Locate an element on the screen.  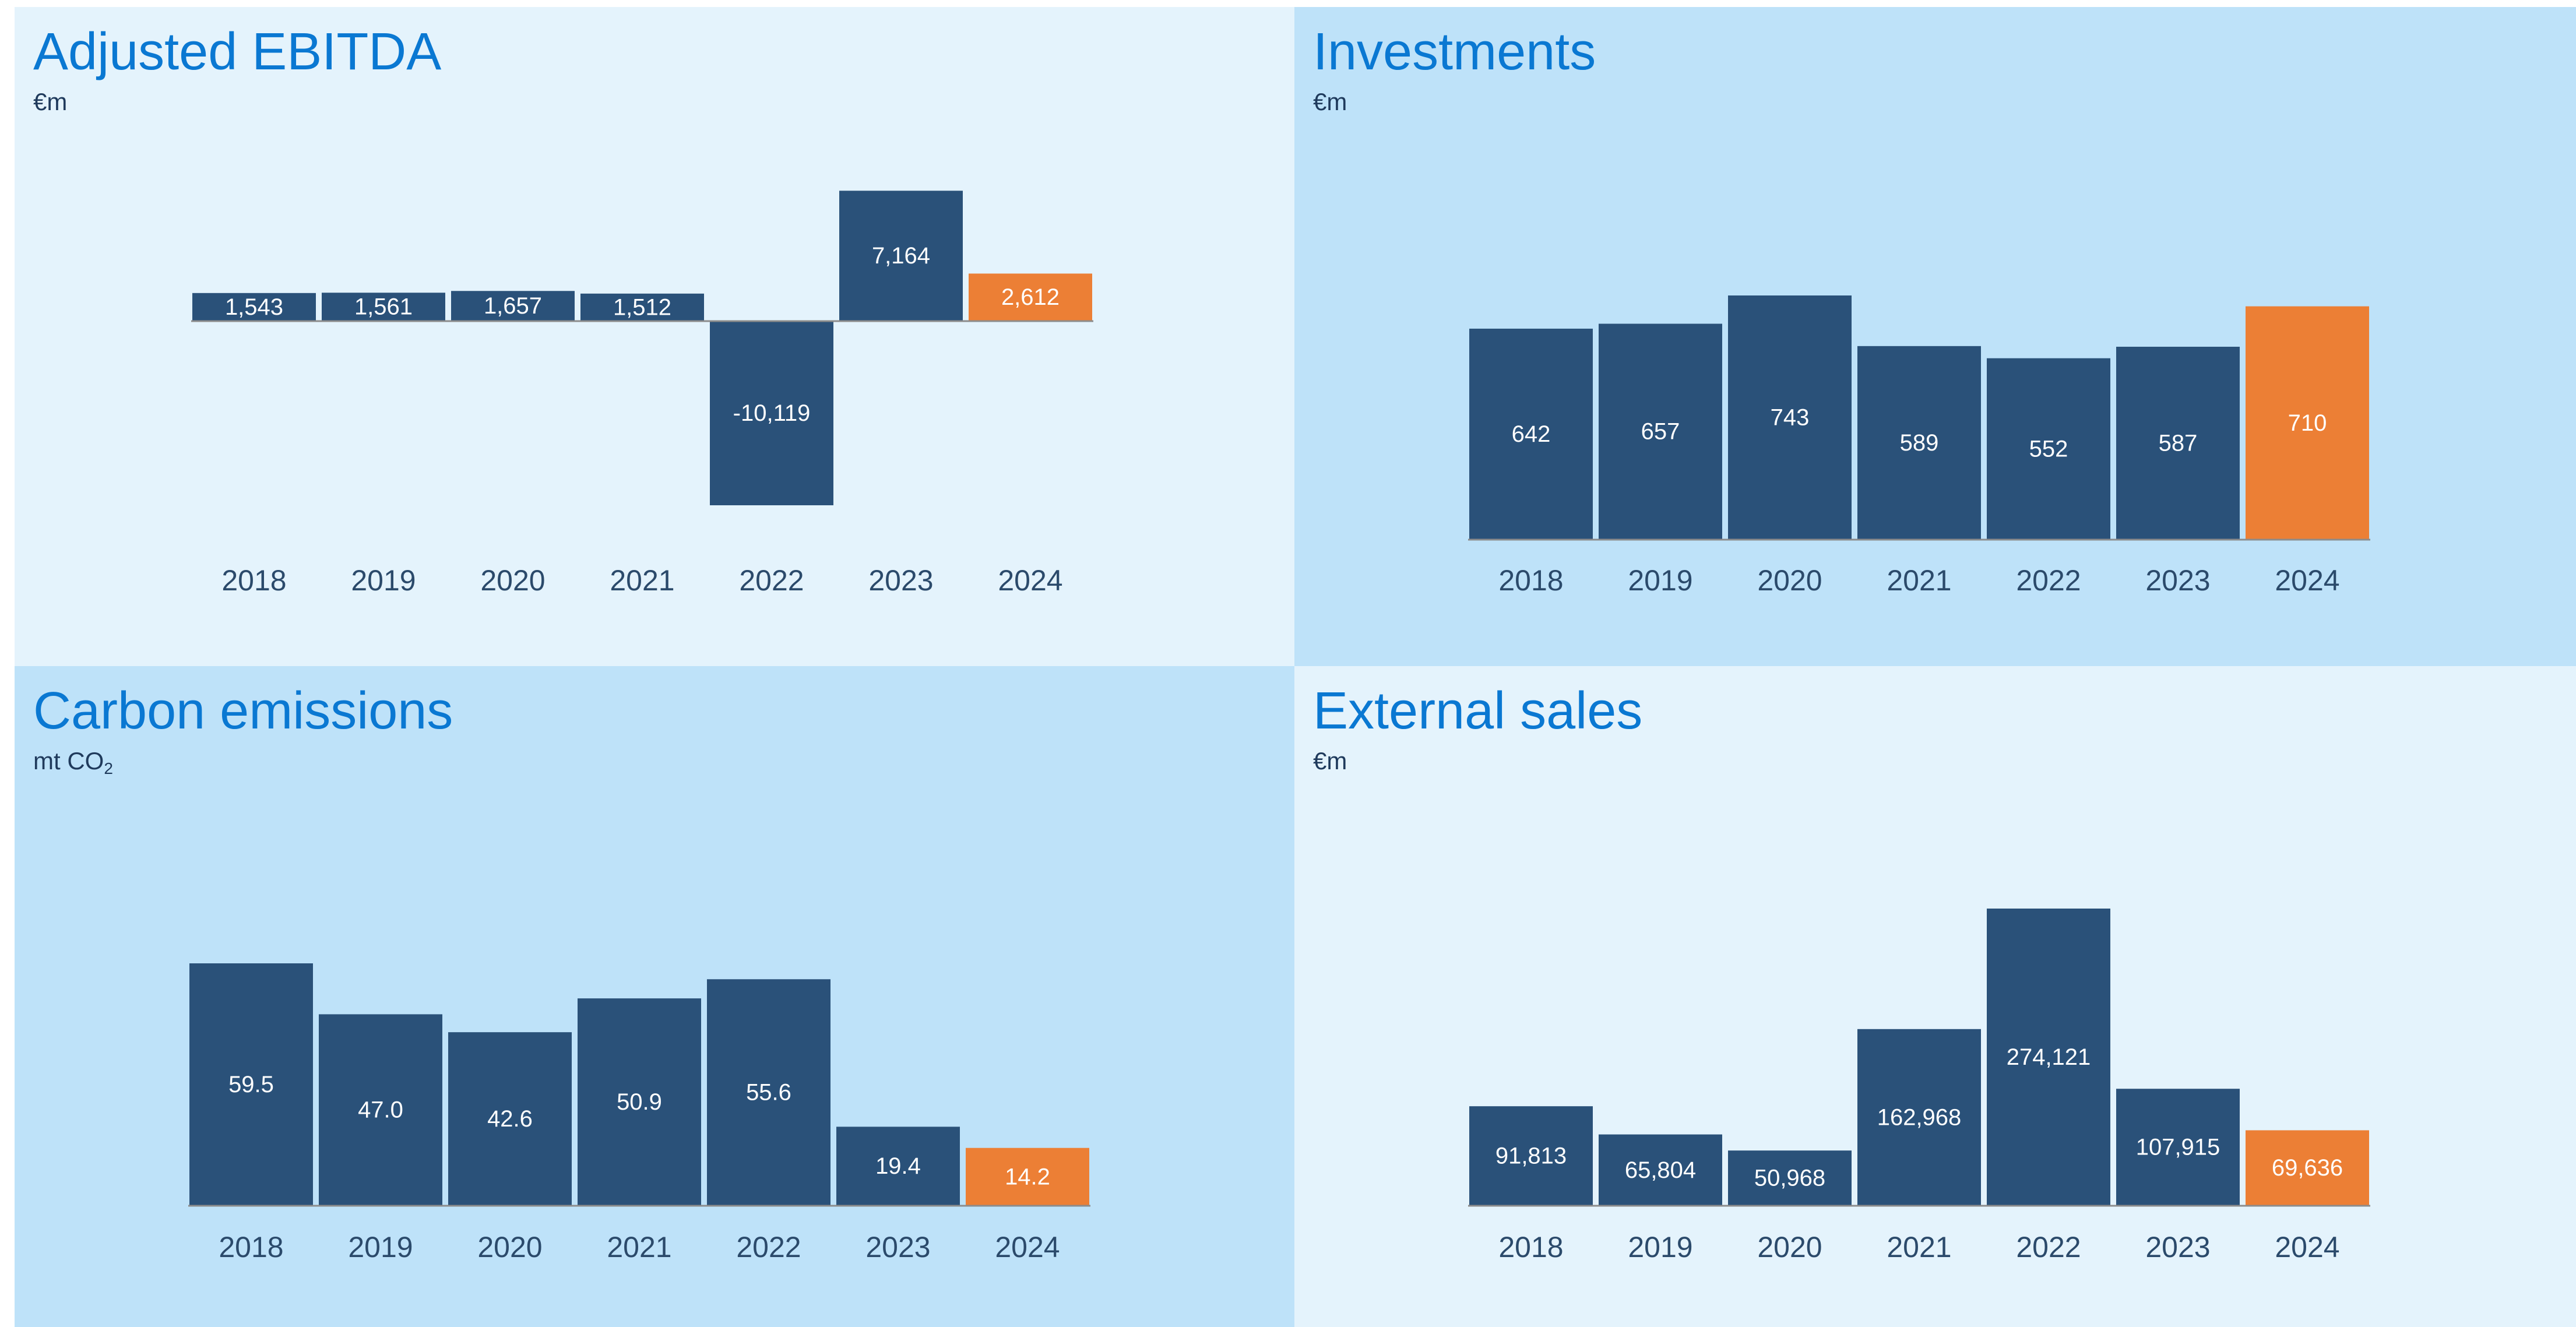
value-label-2019: 47.0 is located at coordinates (381, 1110).